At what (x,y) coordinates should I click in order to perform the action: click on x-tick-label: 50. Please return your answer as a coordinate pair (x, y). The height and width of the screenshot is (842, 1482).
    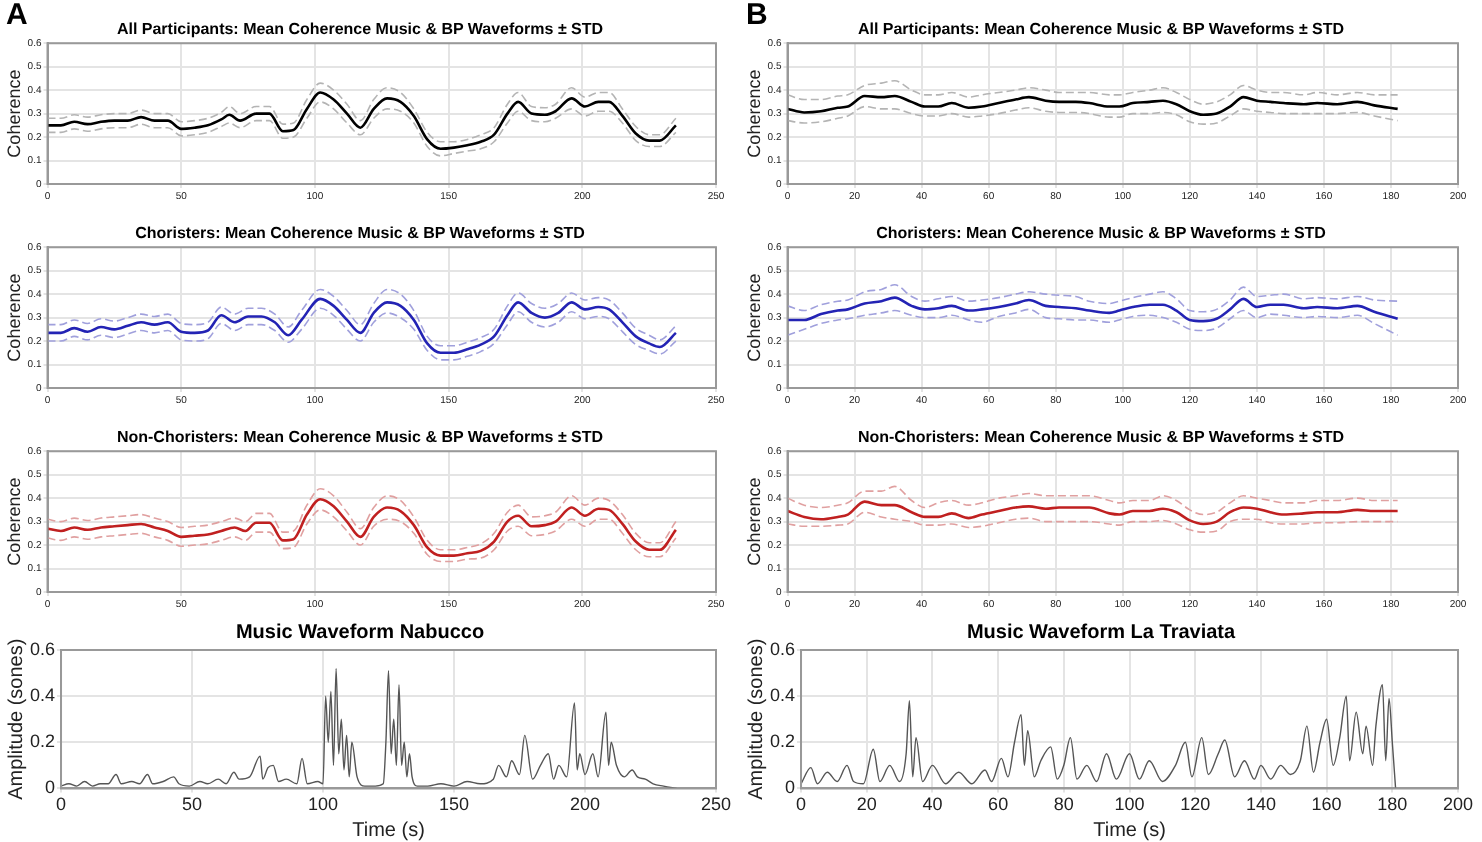
    Looking at the image, I should click on (192, 804).